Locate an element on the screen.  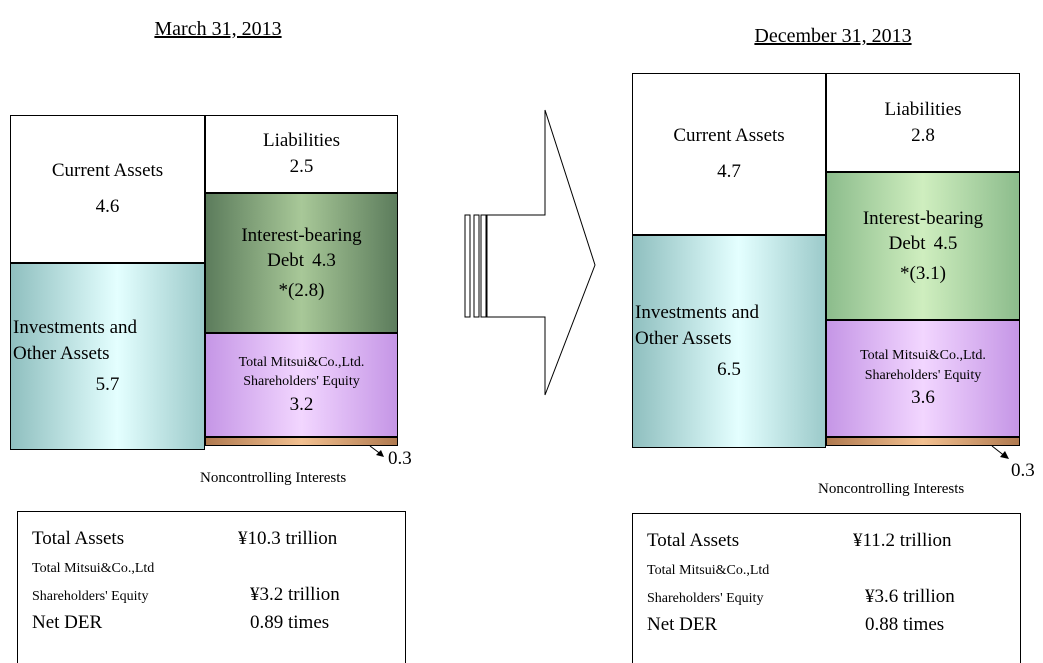
block-note: *(3.1) is located at coordinates (923, 273).